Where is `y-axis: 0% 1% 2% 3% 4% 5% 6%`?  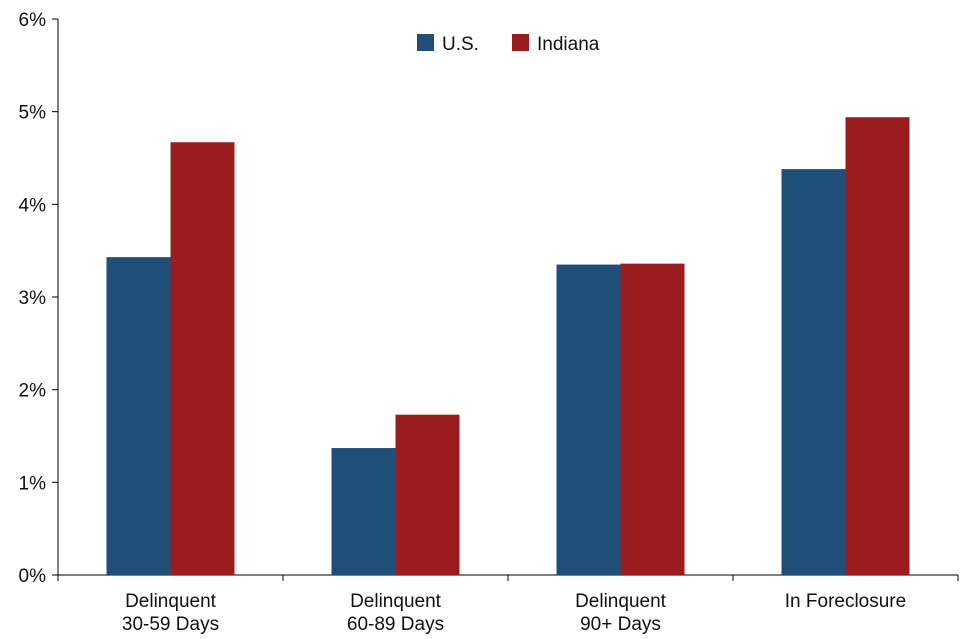
y-axis: 0% 1% 2% 3% 4% 5% 6% is located at coordinates (39, 298).